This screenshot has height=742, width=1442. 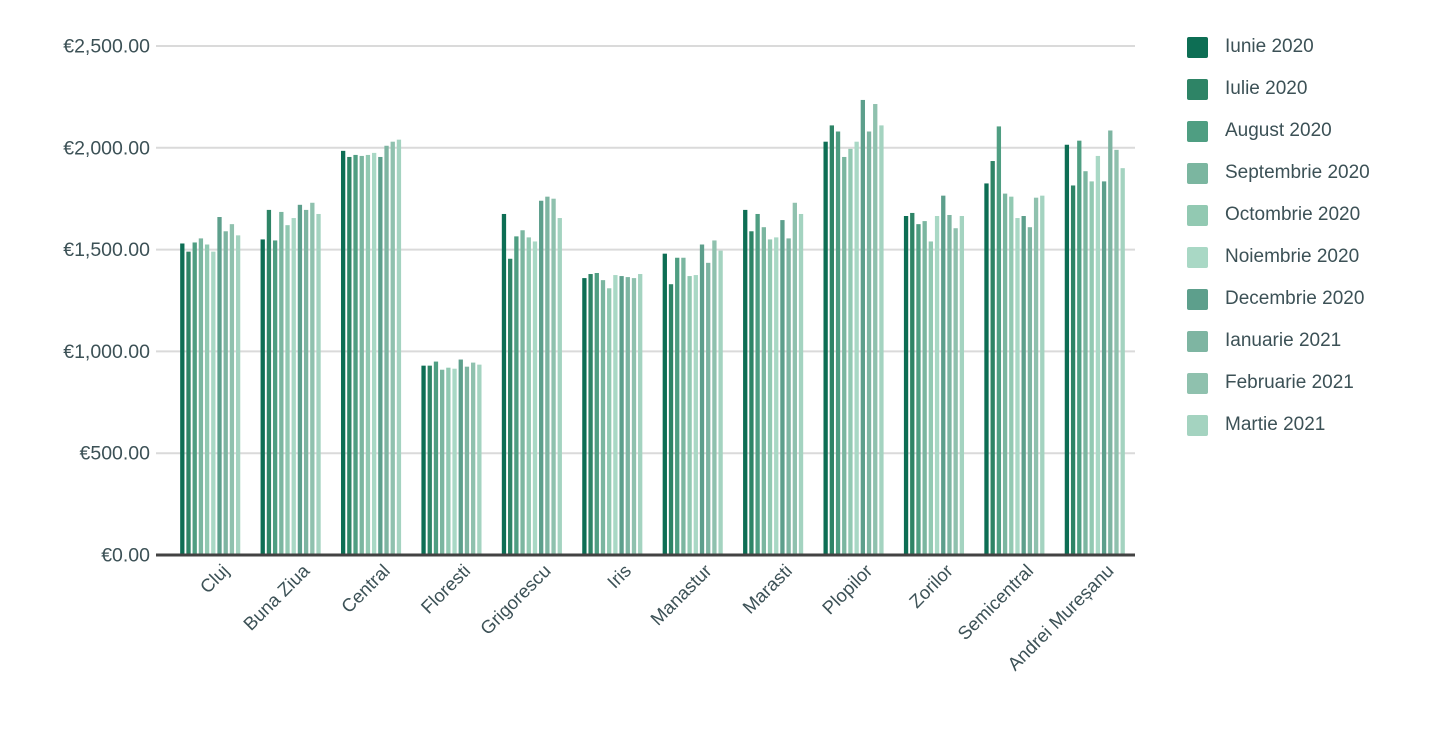 I want to click on legend-item: Iunie 2020, so click(x=1278, y=47).